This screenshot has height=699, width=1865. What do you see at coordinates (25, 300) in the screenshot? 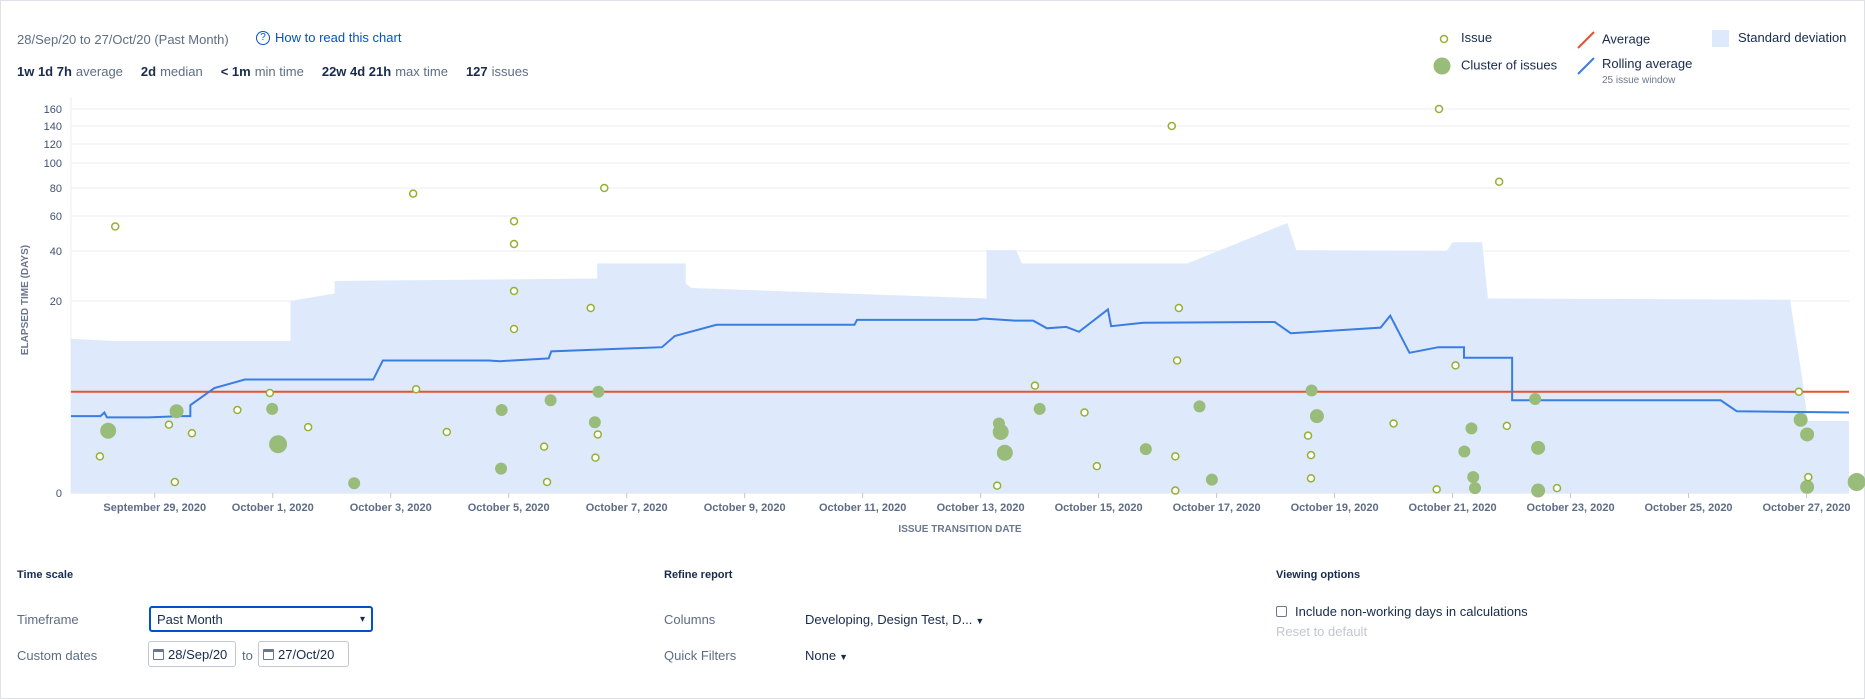
I see `y-axis-label: ELAPSED TIME (DAYS)` at bounding box center [25, 300].